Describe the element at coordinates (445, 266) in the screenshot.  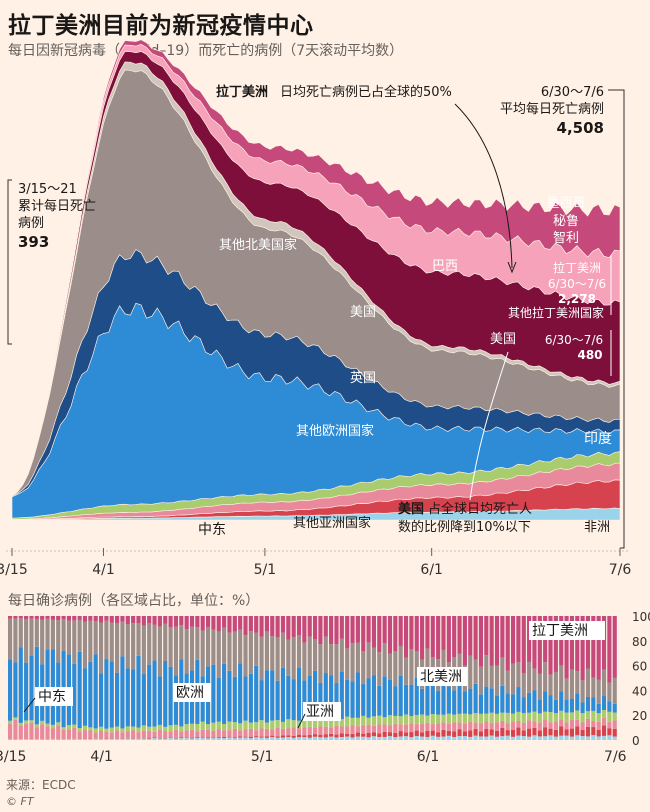
I see `label-brazil: 巴西` at that location.